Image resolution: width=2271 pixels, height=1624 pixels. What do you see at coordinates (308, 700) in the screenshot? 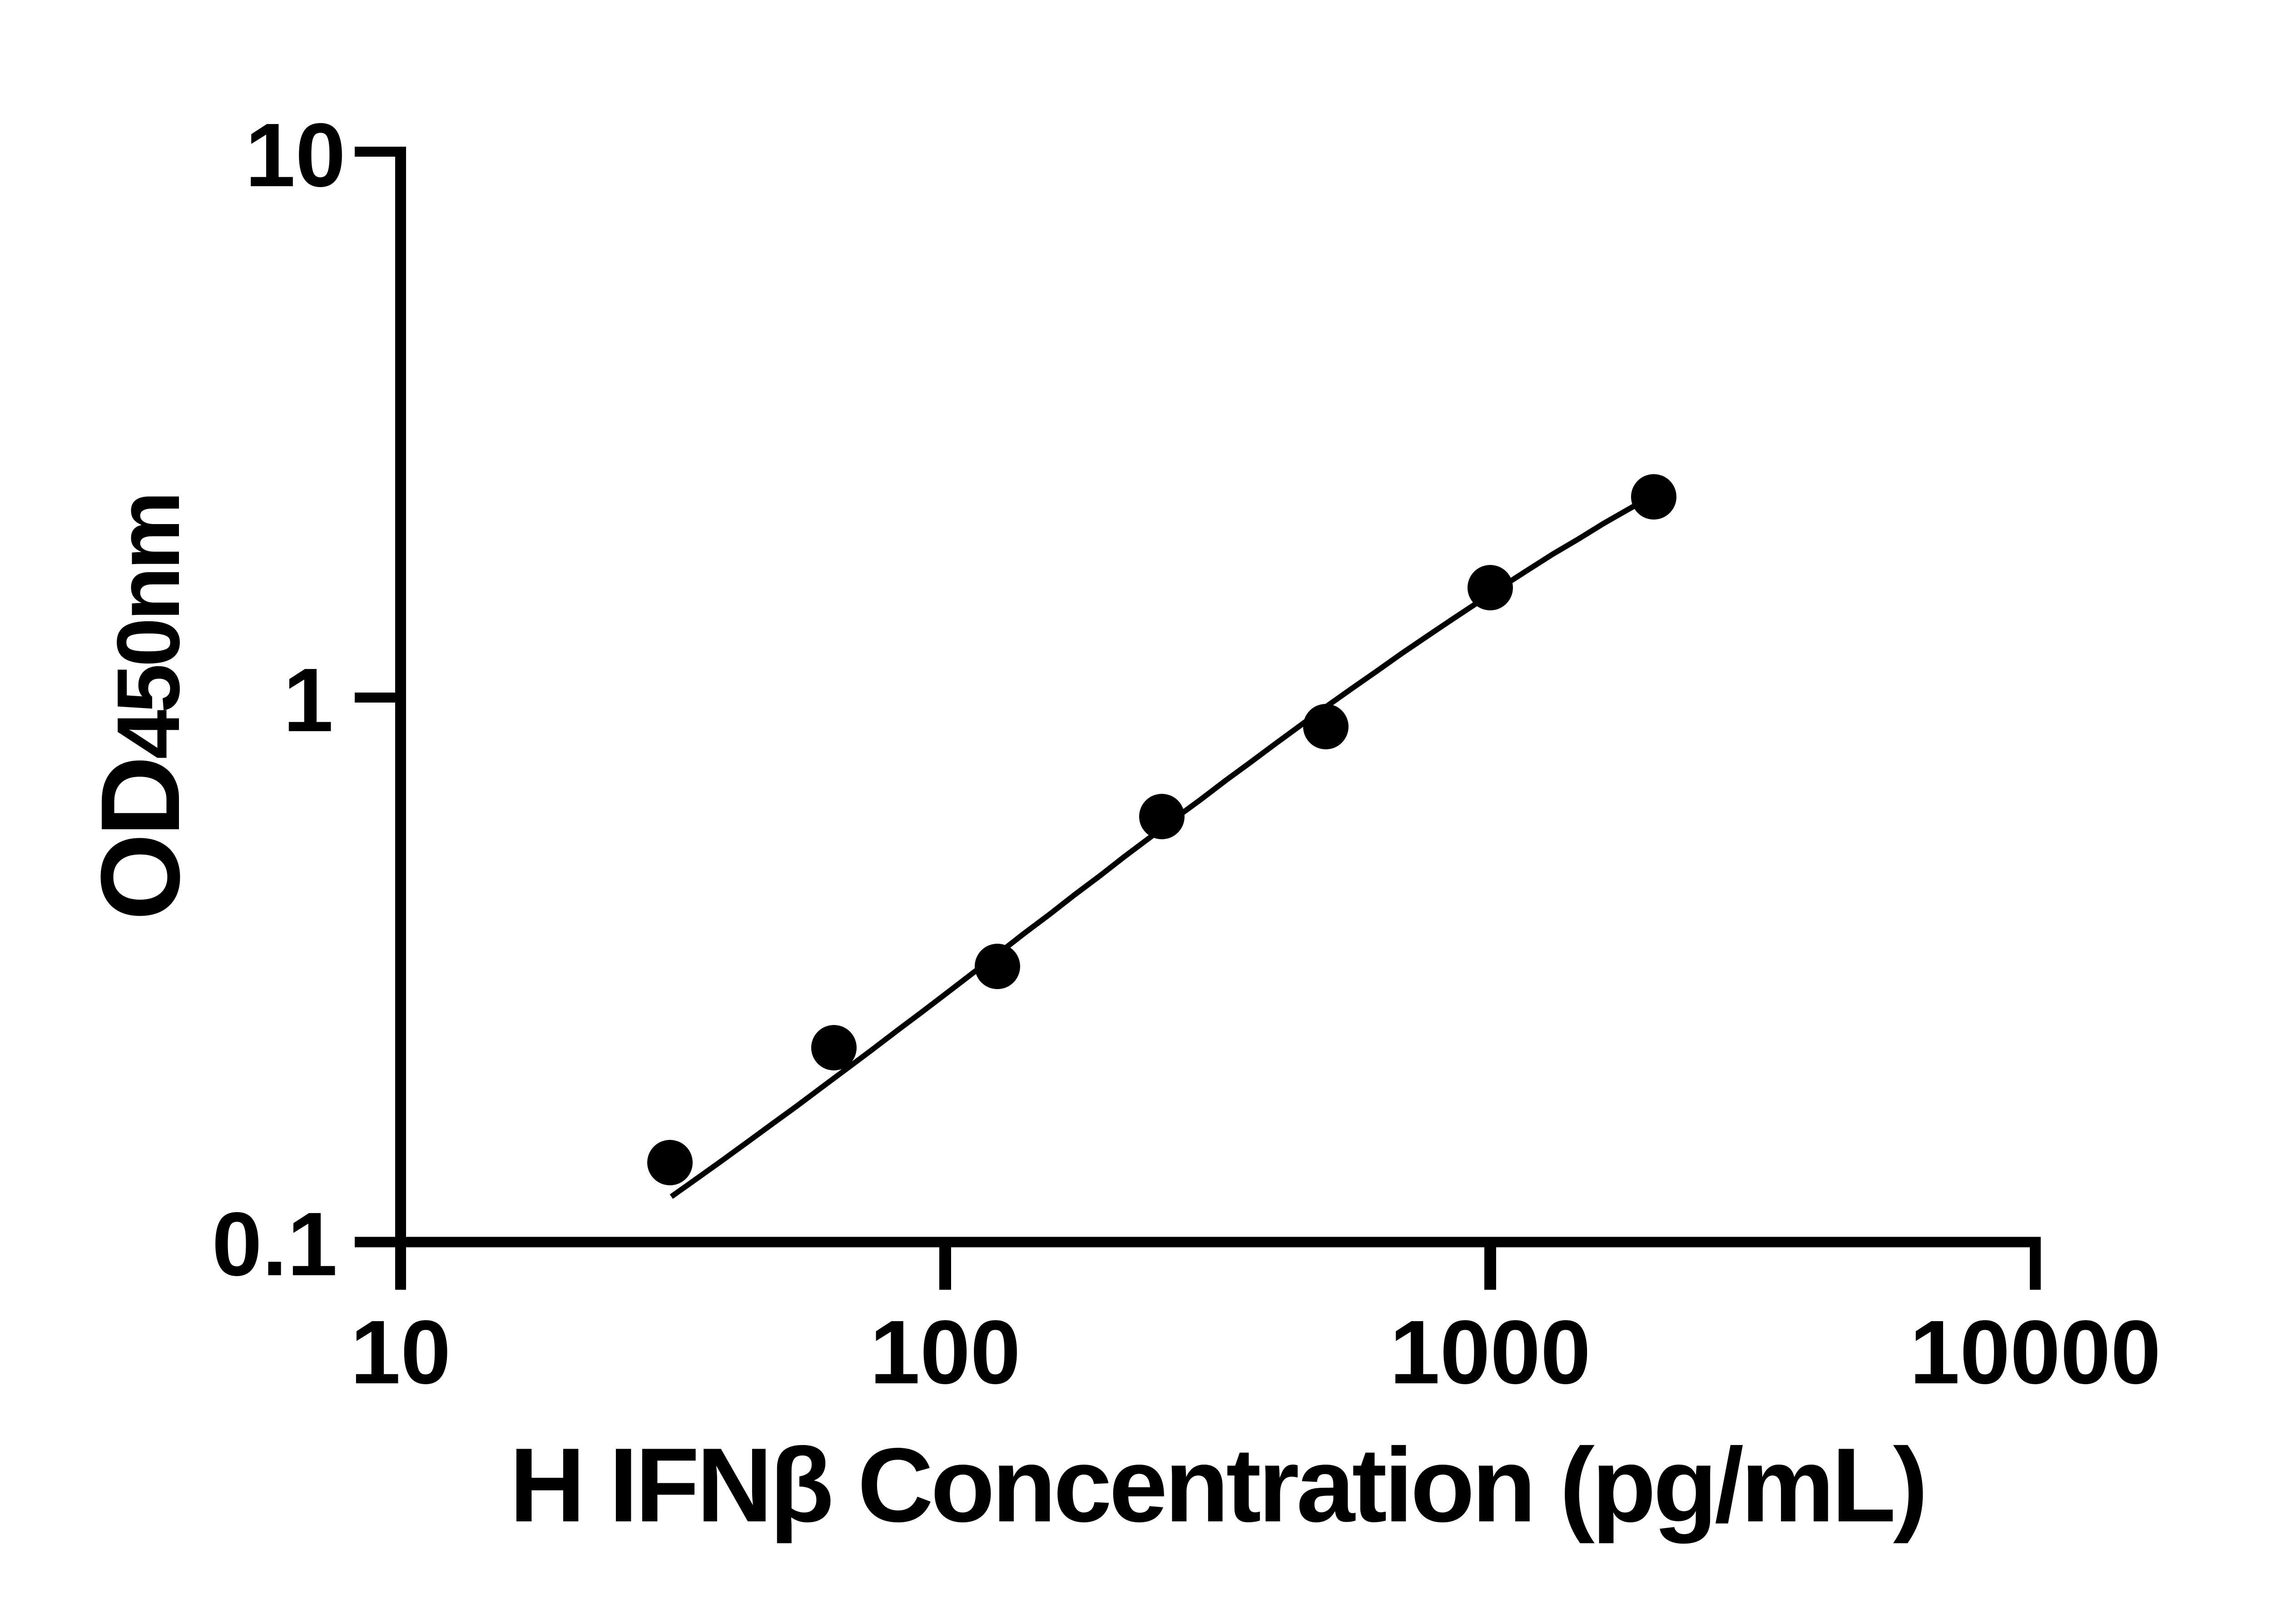
I see `svg-text: 1` at bounding box center [308, 700].